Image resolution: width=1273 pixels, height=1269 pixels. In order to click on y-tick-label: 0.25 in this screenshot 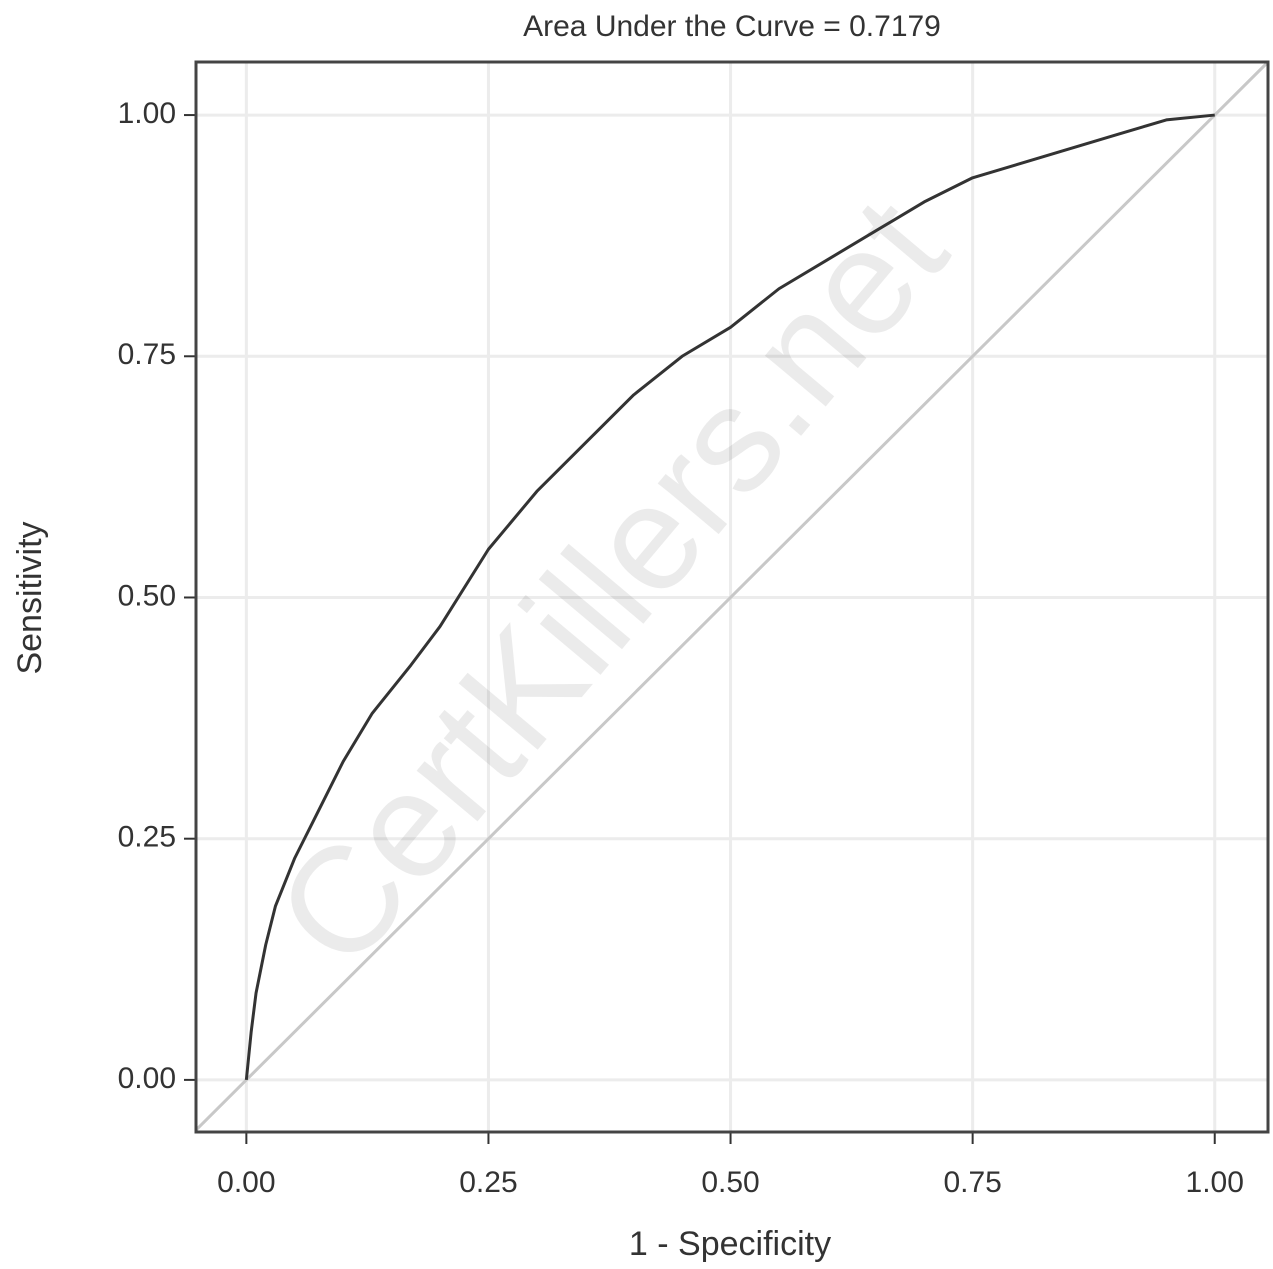, I will do `click(147, 837)`.